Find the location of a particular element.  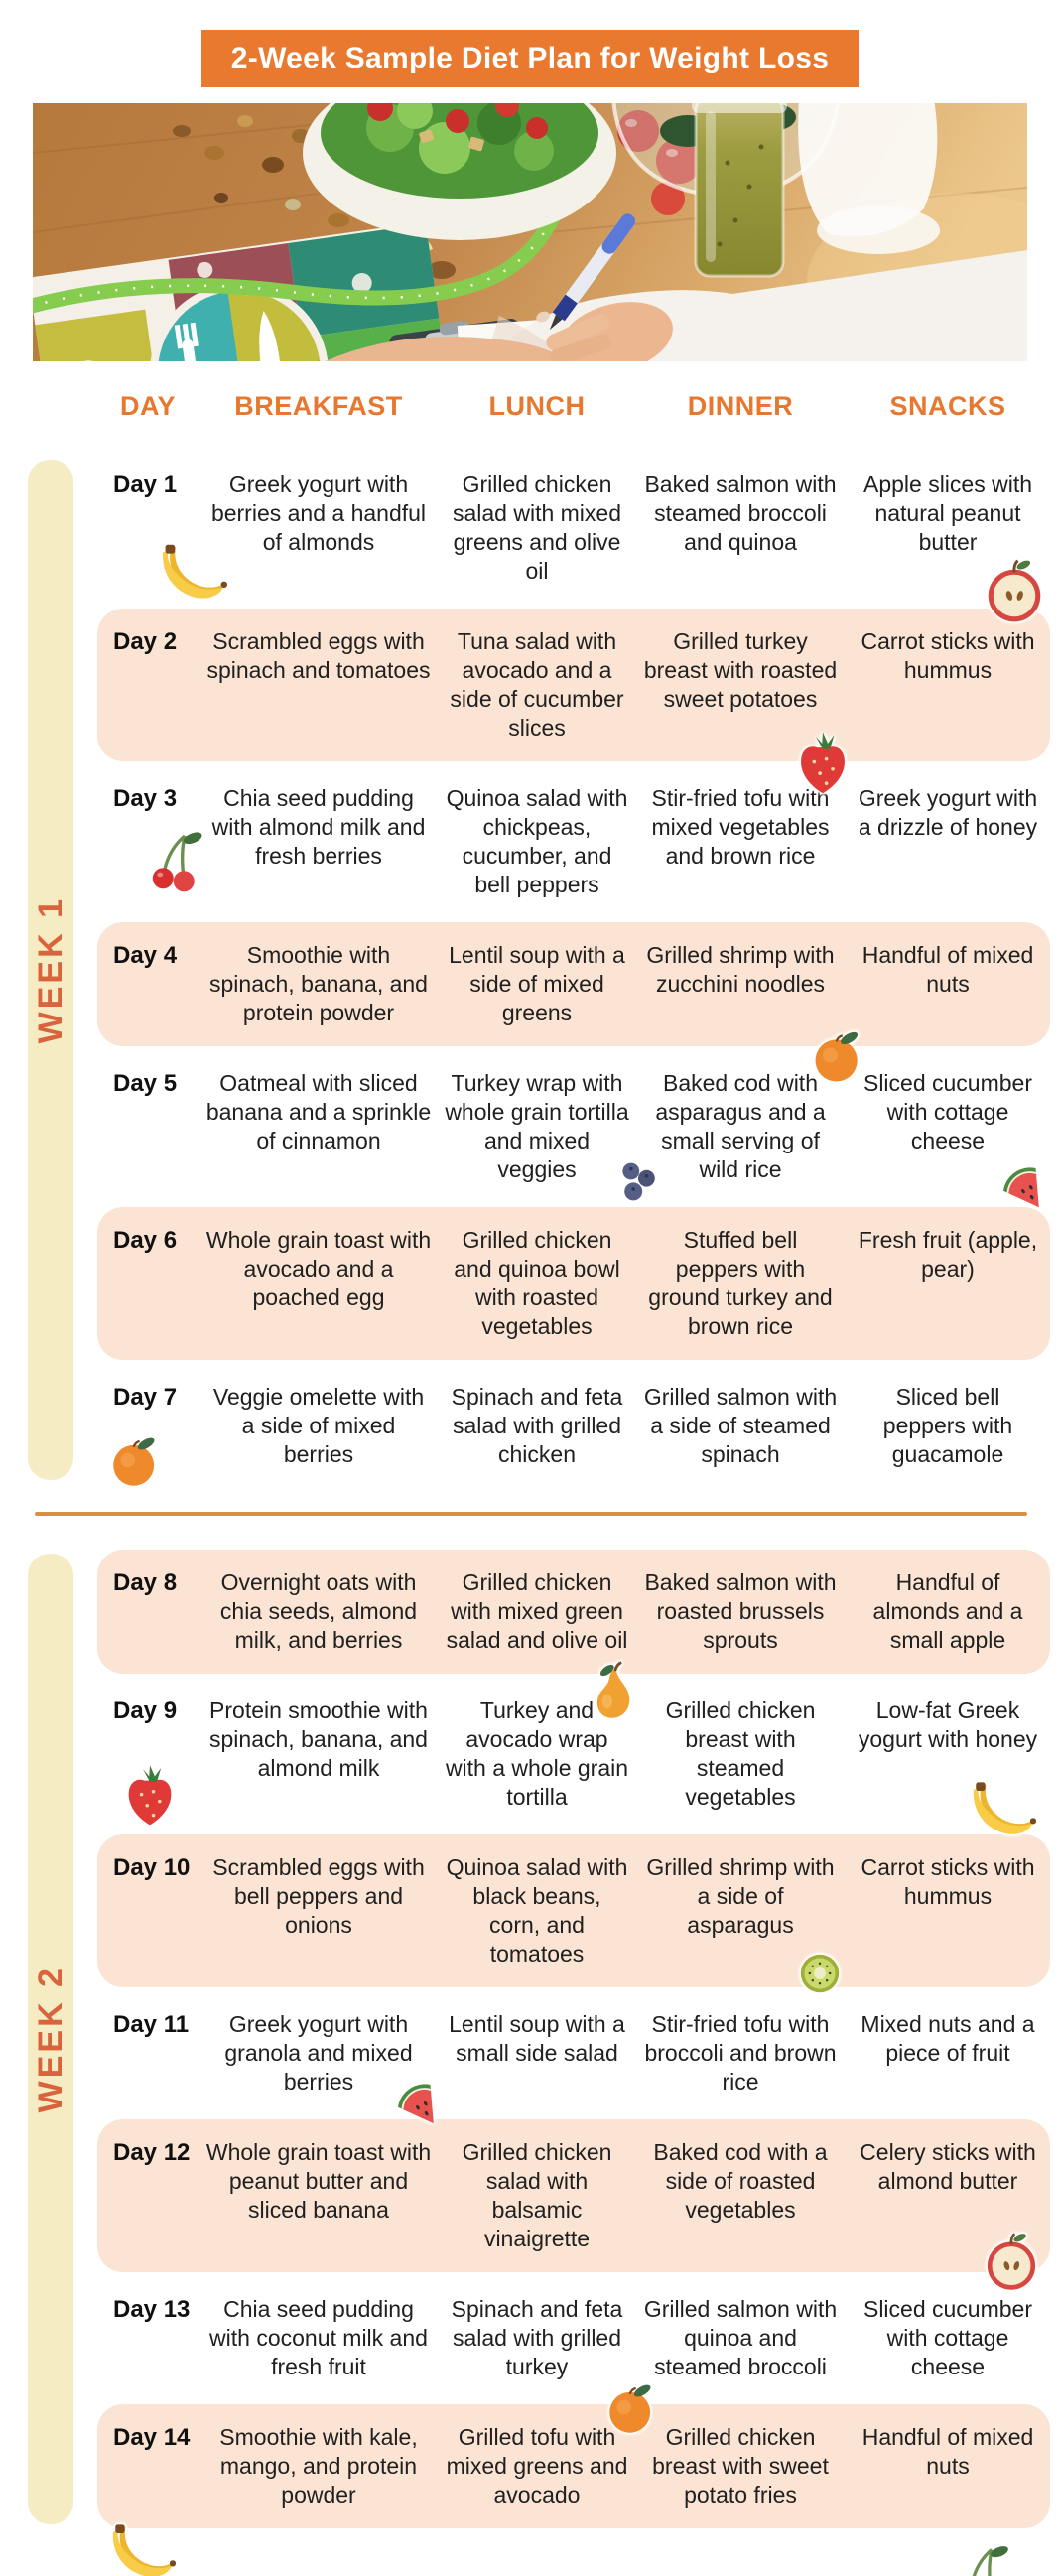

smoothie-jar is located at coordinates (739, 190).